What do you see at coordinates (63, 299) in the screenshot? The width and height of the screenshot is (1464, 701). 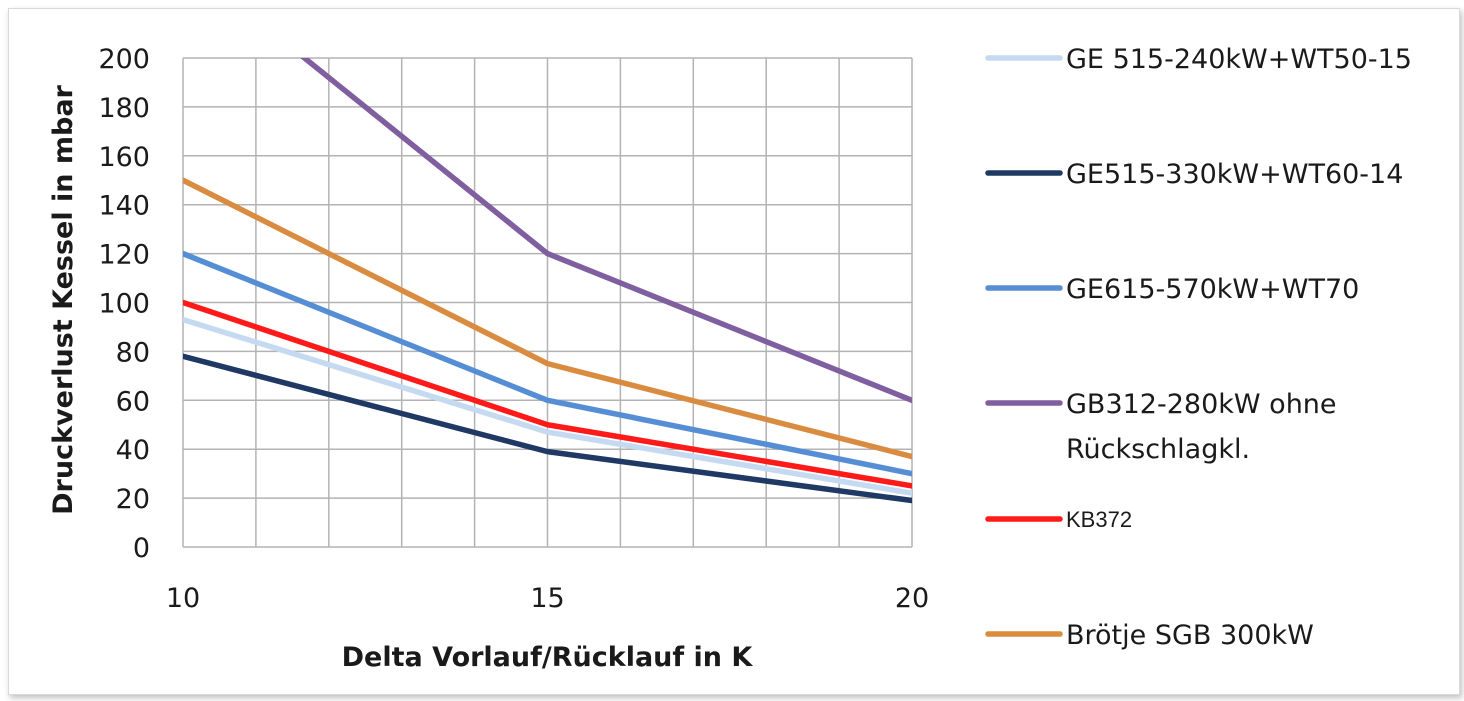 I see `y-axis-title: Druckverlust Kessel in mbar` at bounding box center [63, 299].